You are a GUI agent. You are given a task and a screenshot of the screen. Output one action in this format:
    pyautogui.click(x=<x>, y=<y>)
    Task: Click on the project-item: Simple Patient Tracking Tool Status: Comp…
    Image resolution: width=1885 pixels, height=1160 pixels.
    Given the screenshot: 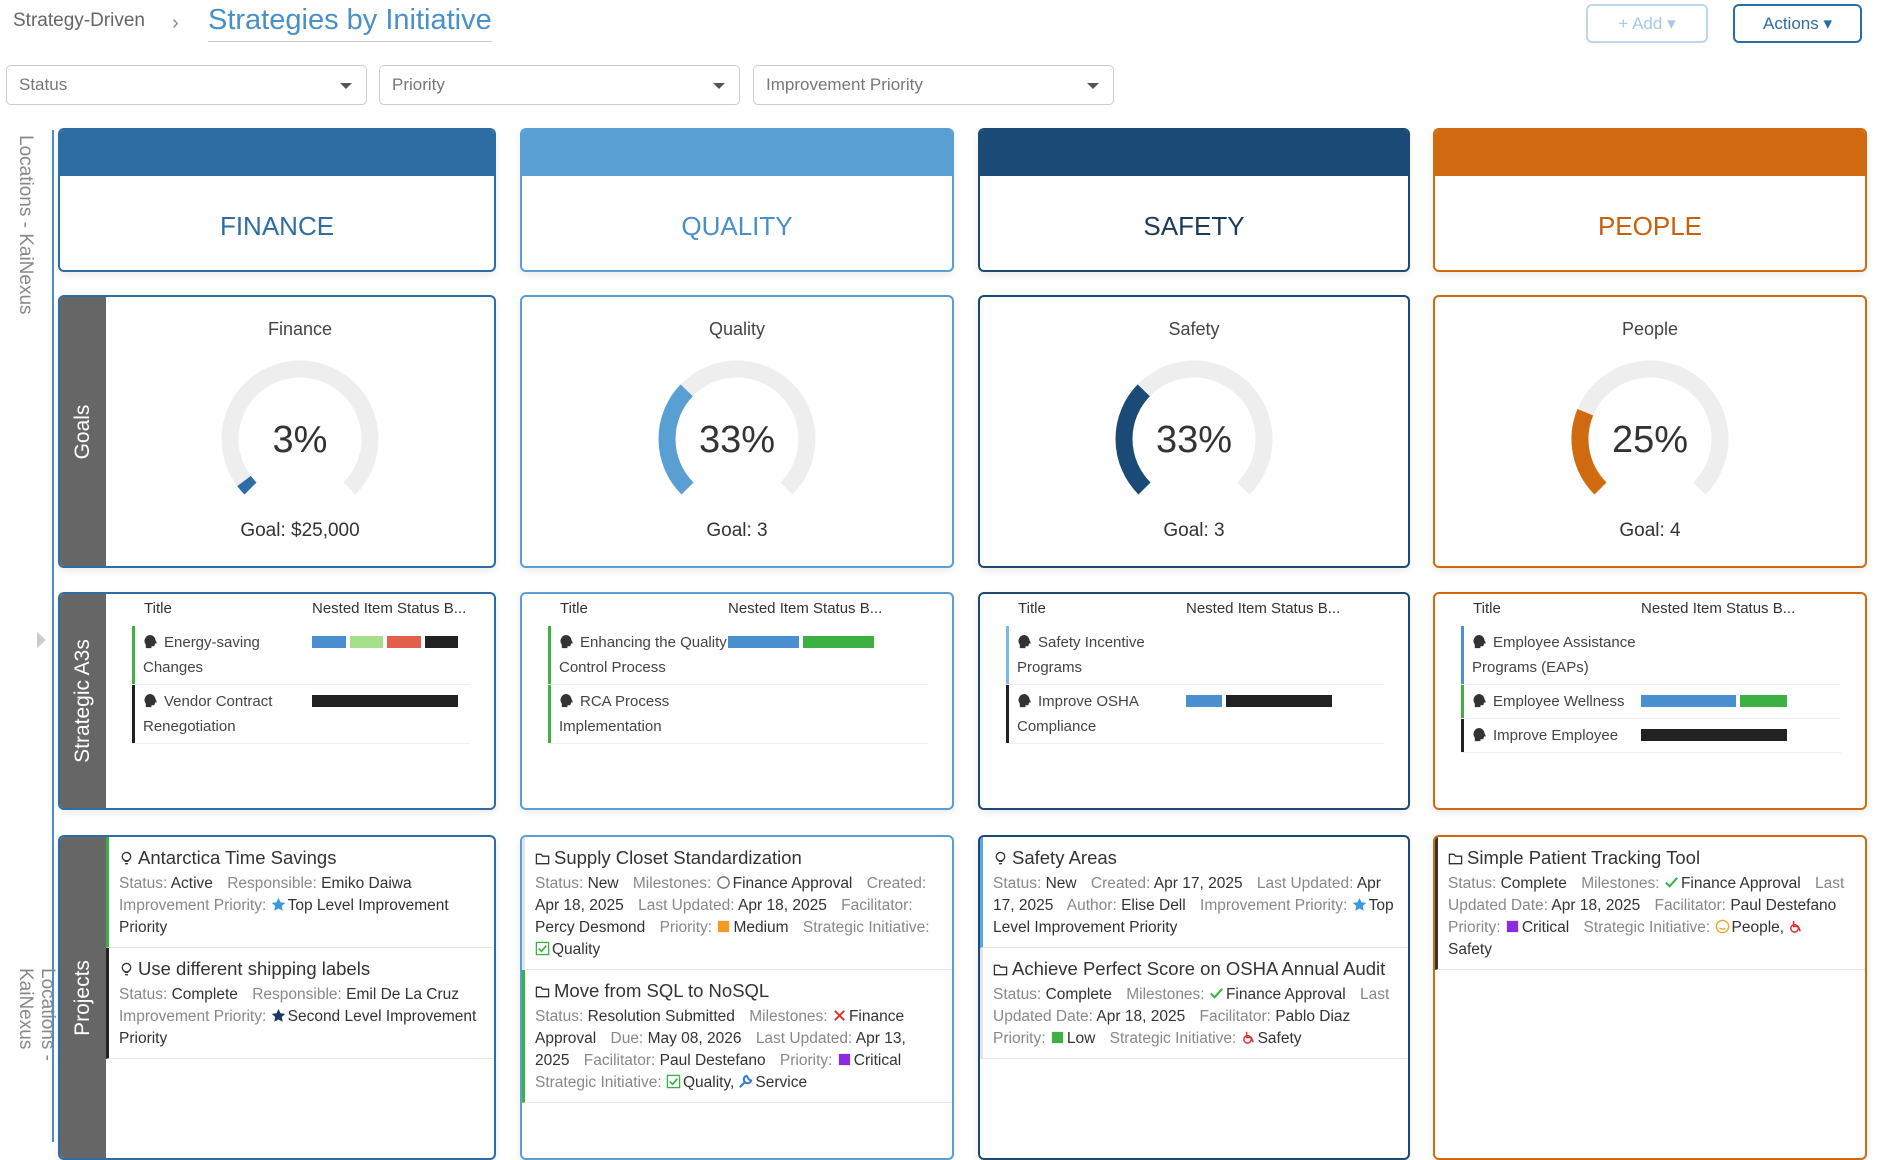 What is the action you would take?
    pyautogui.click(x=1650, y=903)
    